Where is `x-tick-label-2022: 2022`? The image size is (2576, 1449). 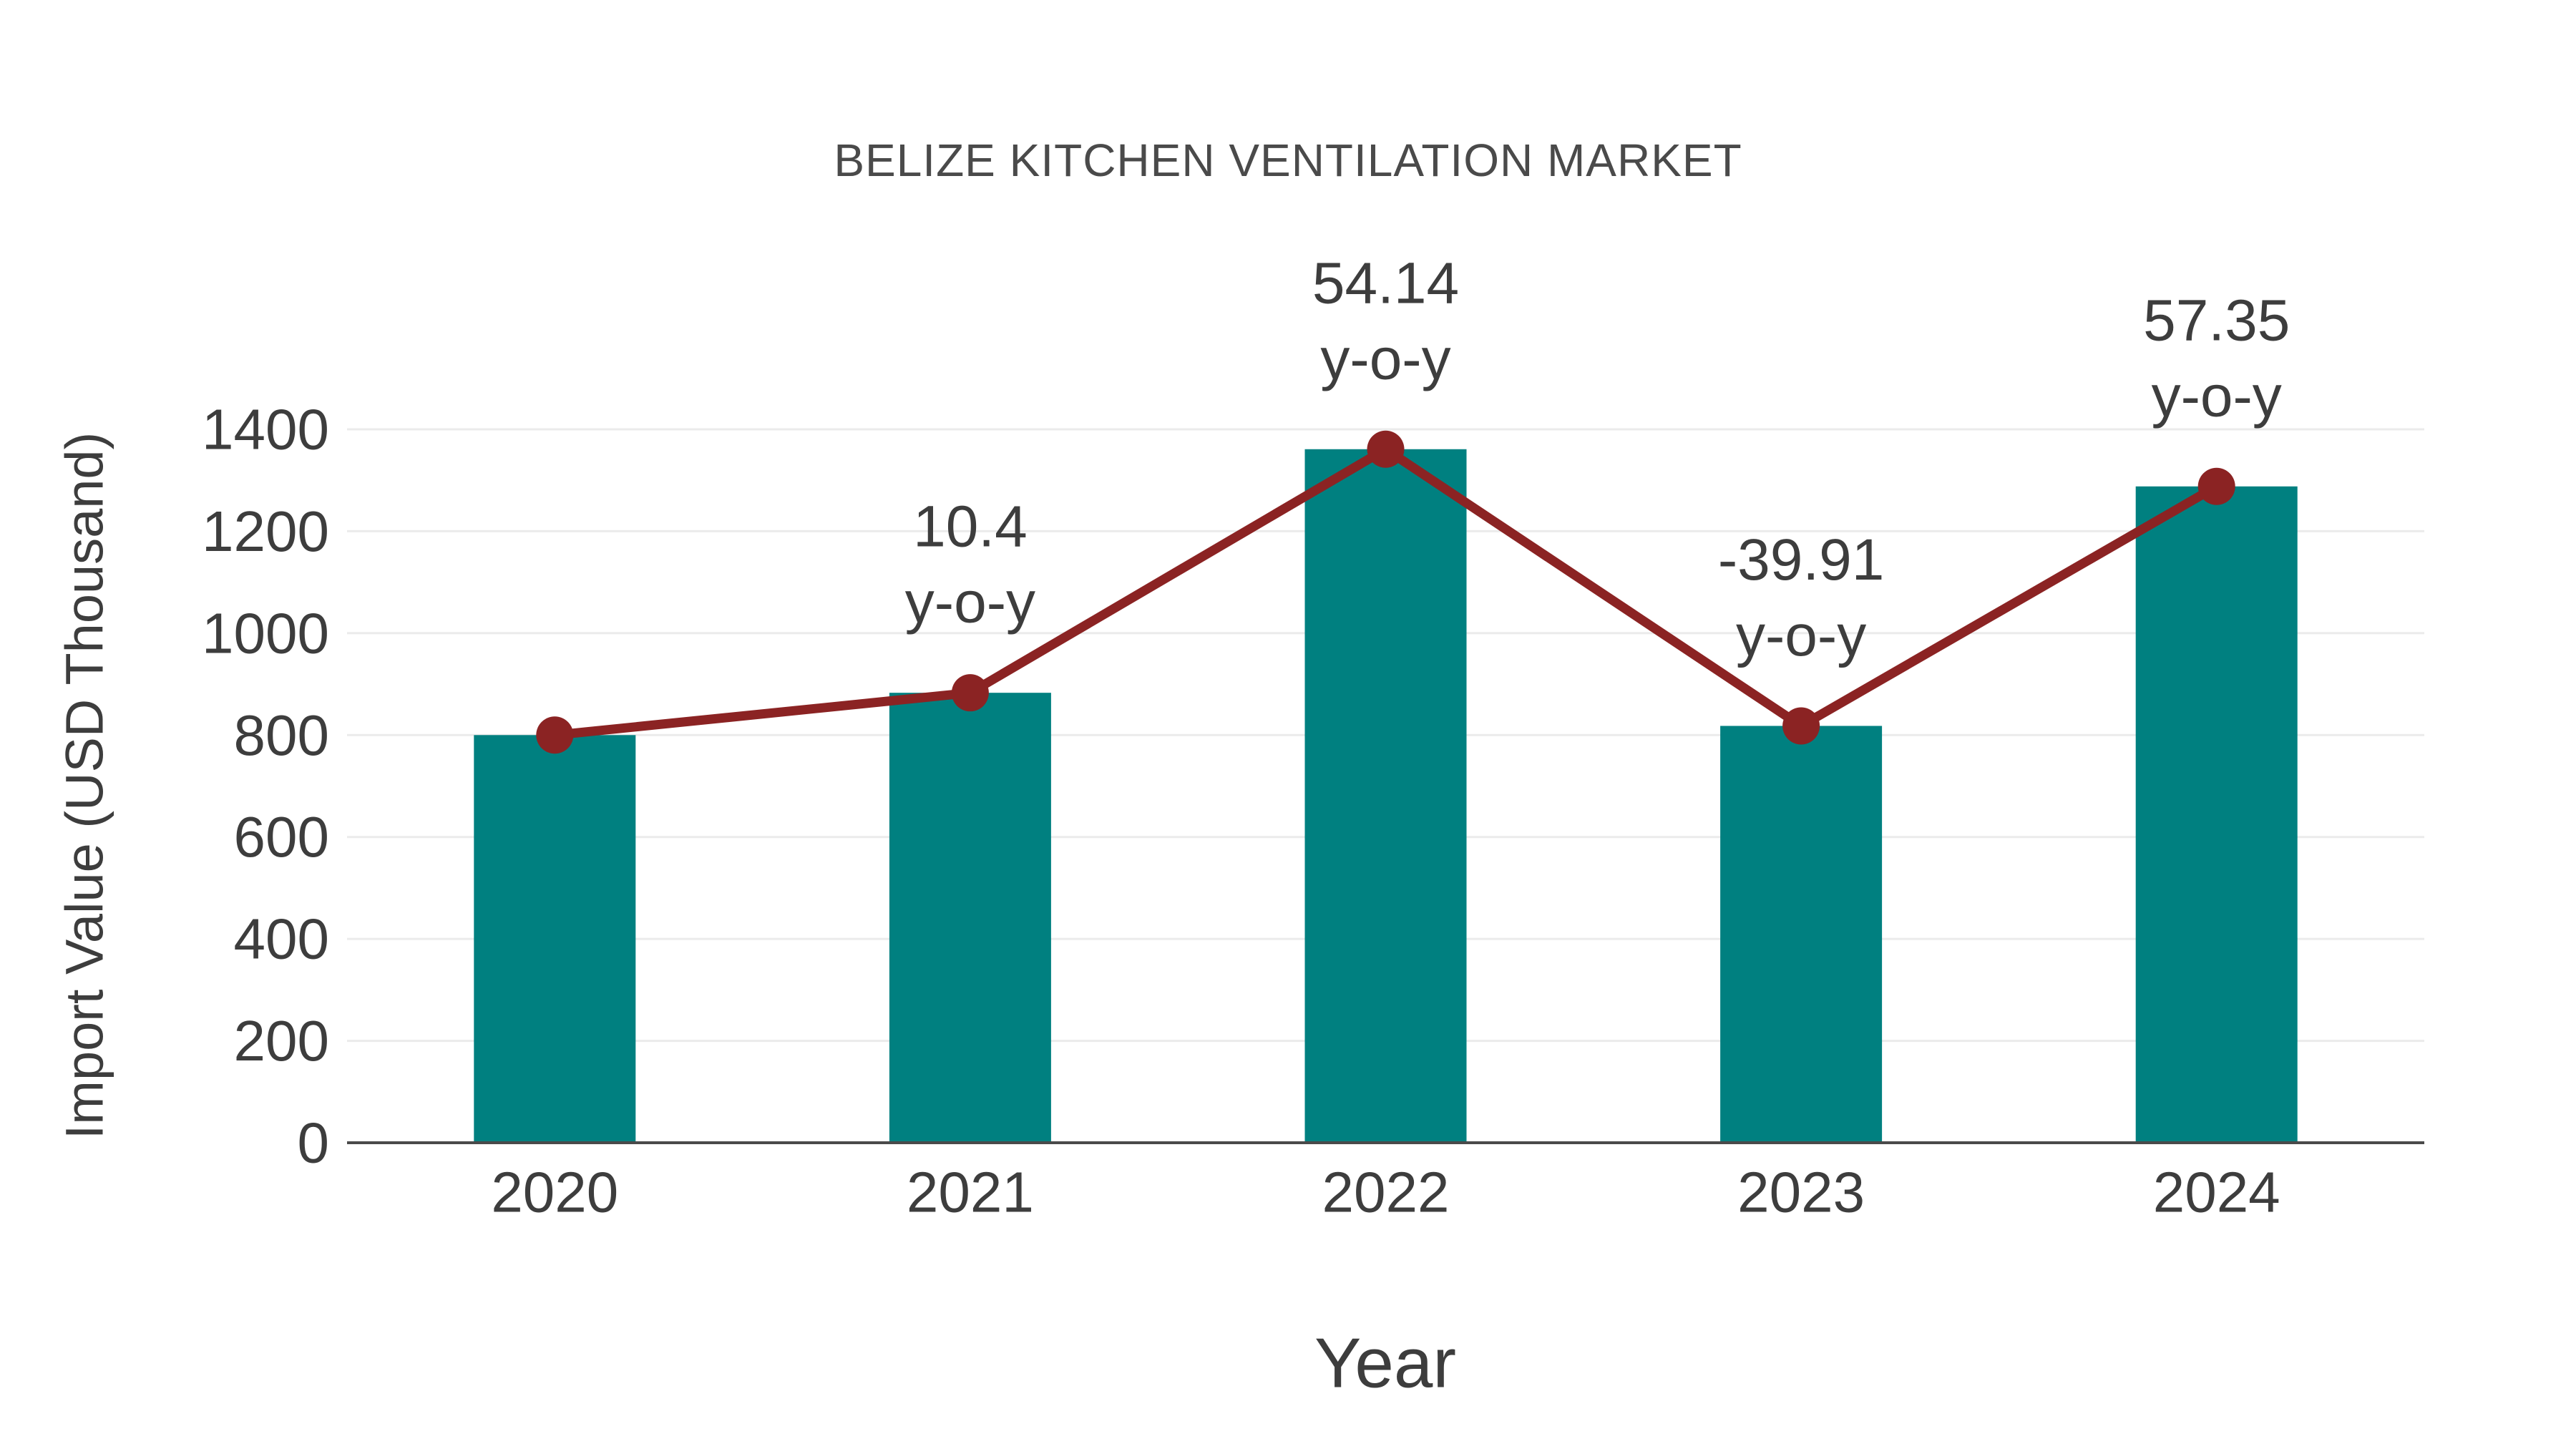 x-tick-label-2022: 2022 is located at coordinates (1386, 1192).